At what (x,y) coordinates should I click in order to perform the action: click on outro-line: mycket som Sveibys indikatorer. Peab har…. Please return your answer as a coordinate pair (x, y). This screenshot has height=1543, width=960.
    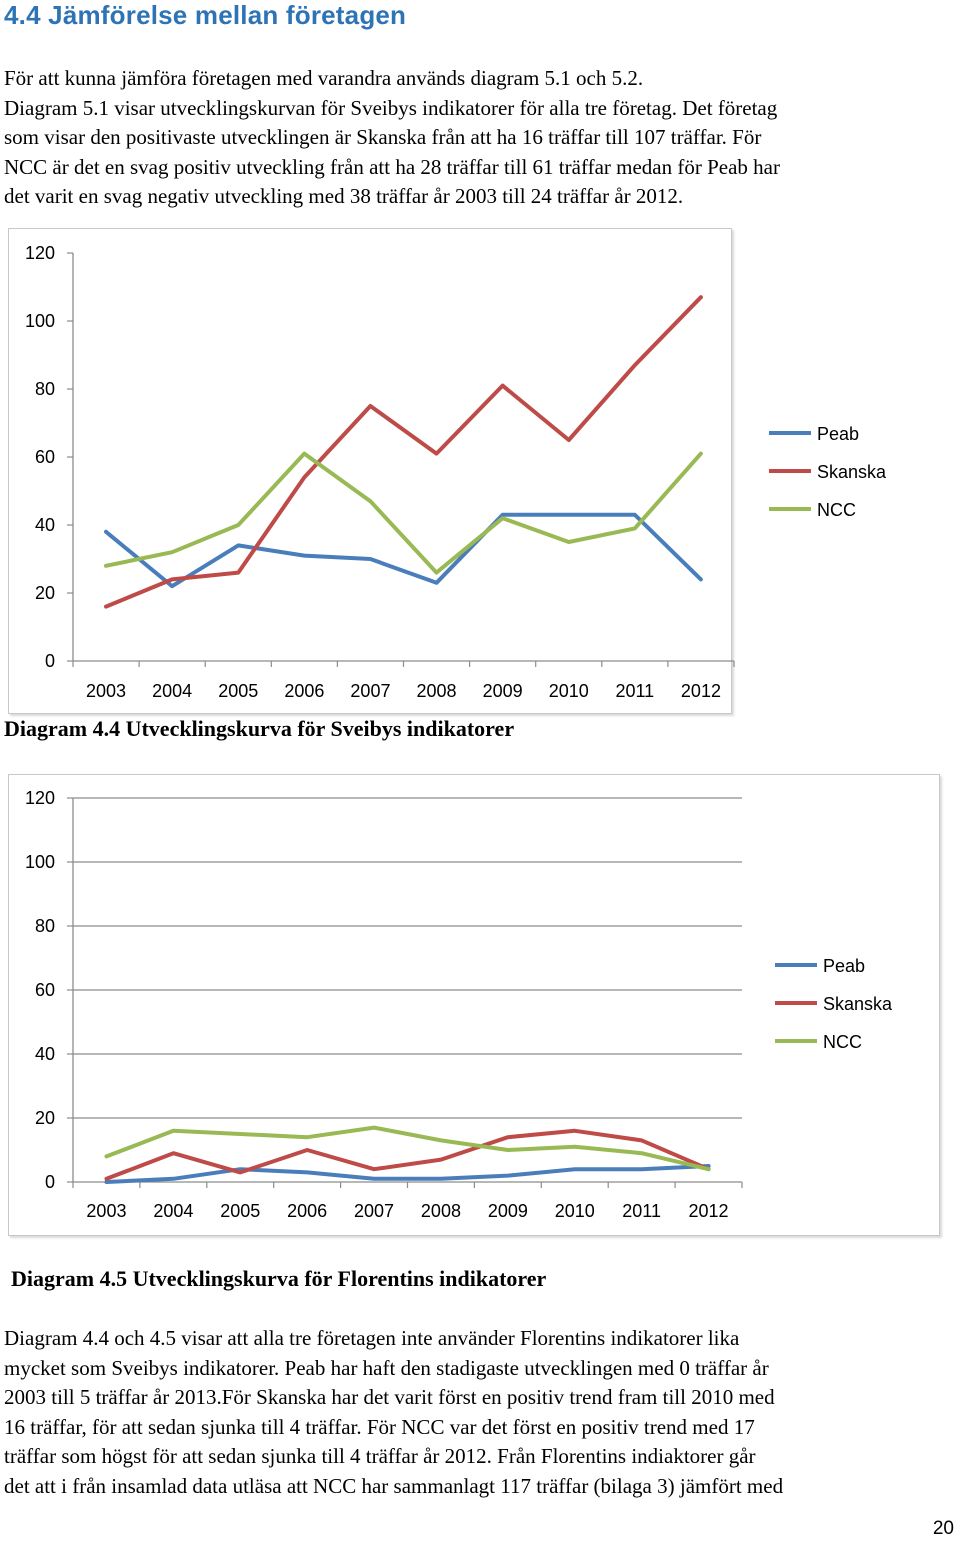
    Looking at the image, I should click on (386, 1367).